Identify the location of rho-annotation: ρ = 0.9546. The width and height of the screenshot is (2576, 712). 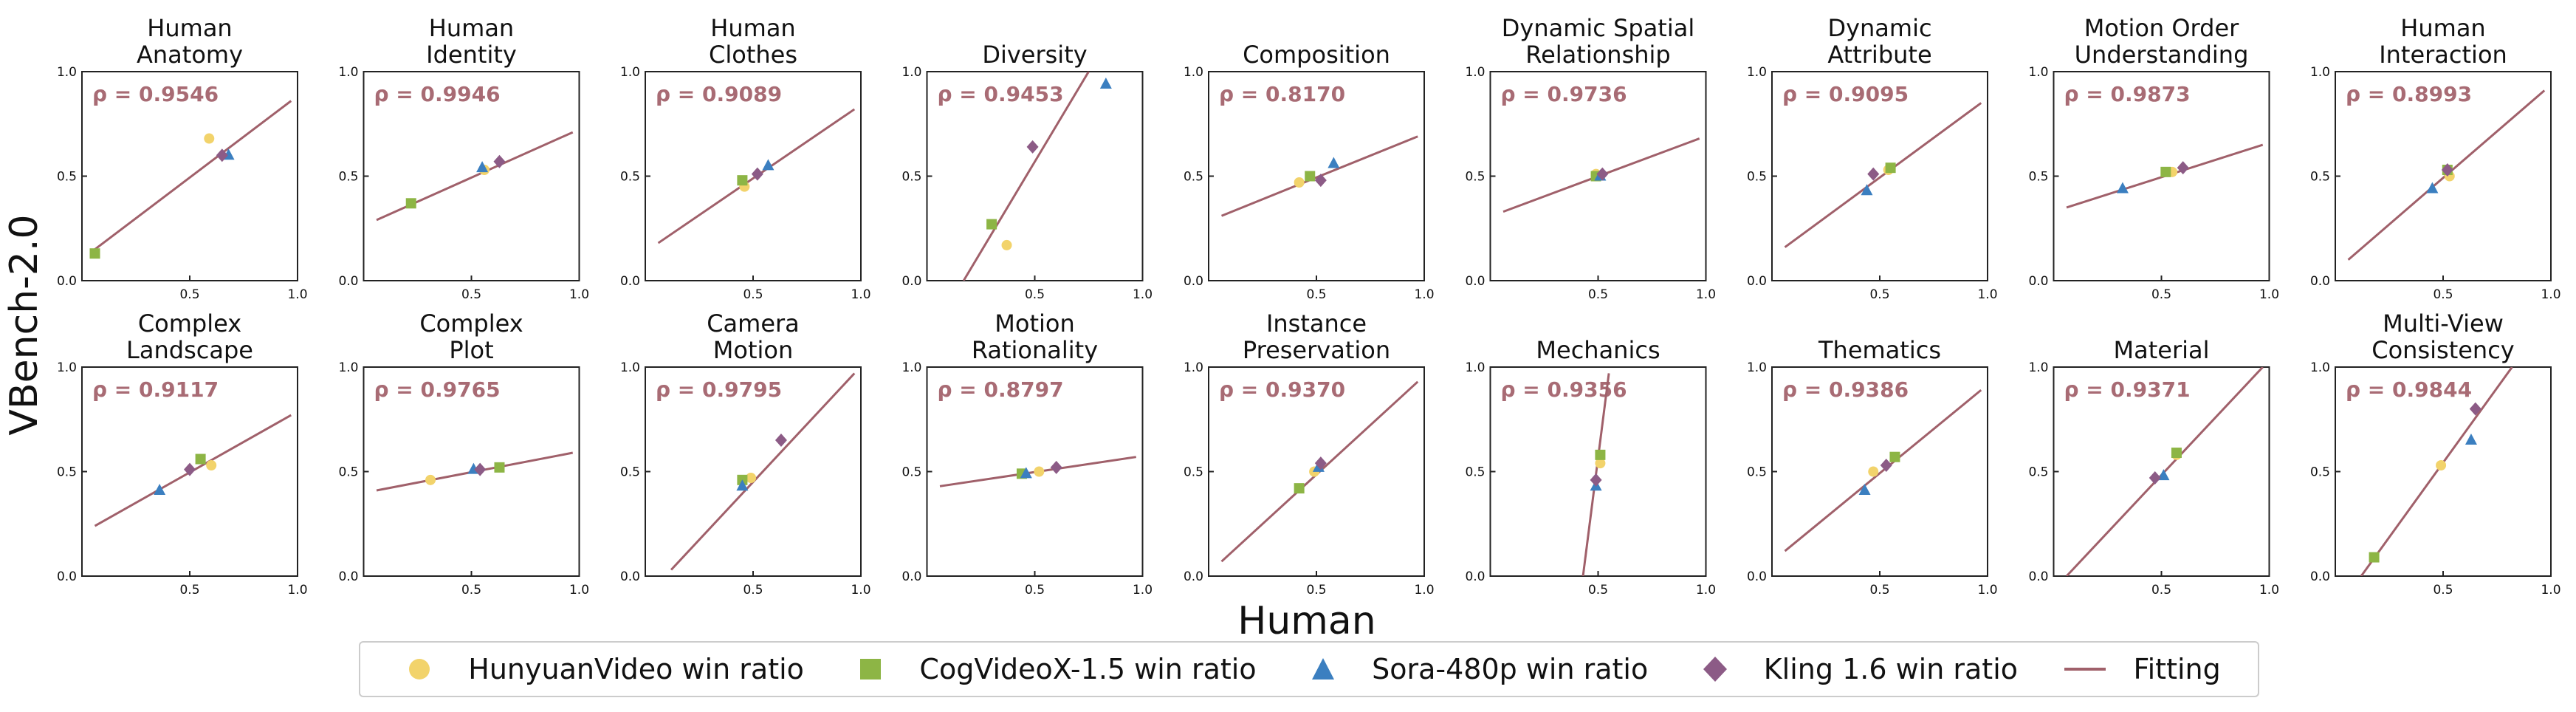
(155, 94).